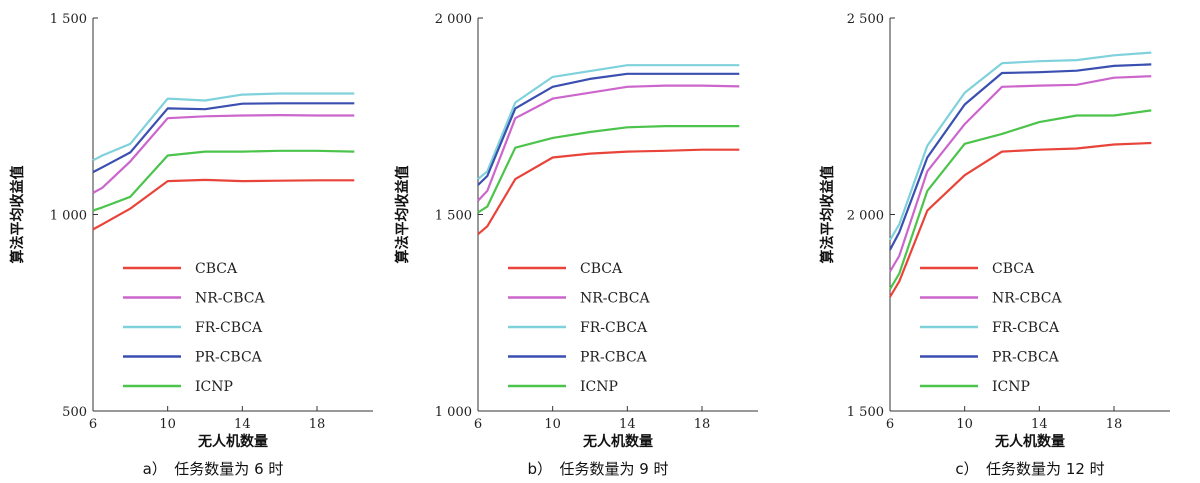  What do you see at coordinates (865, 19) in the screenshot?
I see `y-tick-label: 2 500` at bounding box center [865, 19].